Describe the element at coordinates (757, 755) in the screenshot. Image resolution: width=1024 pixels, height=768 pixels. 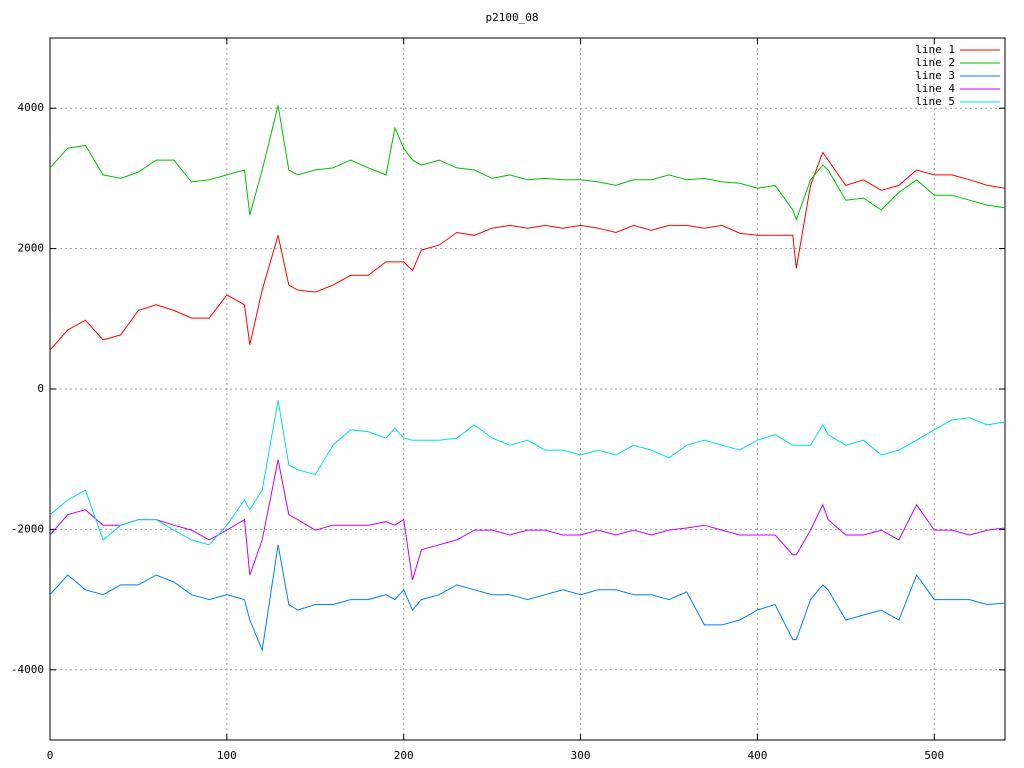
I see `x-tick-label: 400` at that location.